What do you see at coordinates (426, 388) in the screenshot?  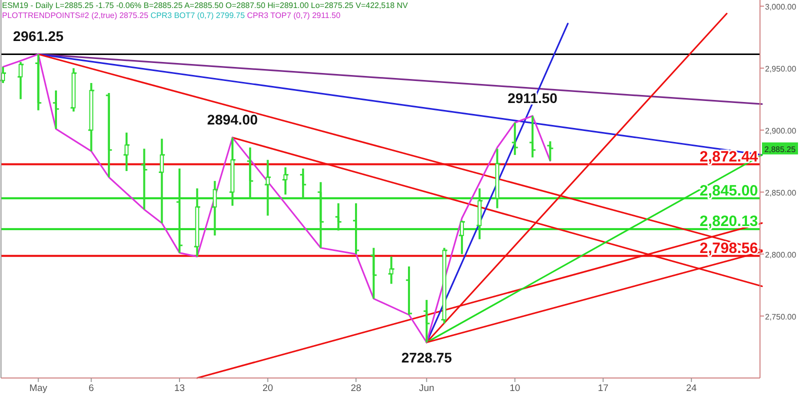 I see `x-tick-label: Jun` at bounding box center [426, 388].